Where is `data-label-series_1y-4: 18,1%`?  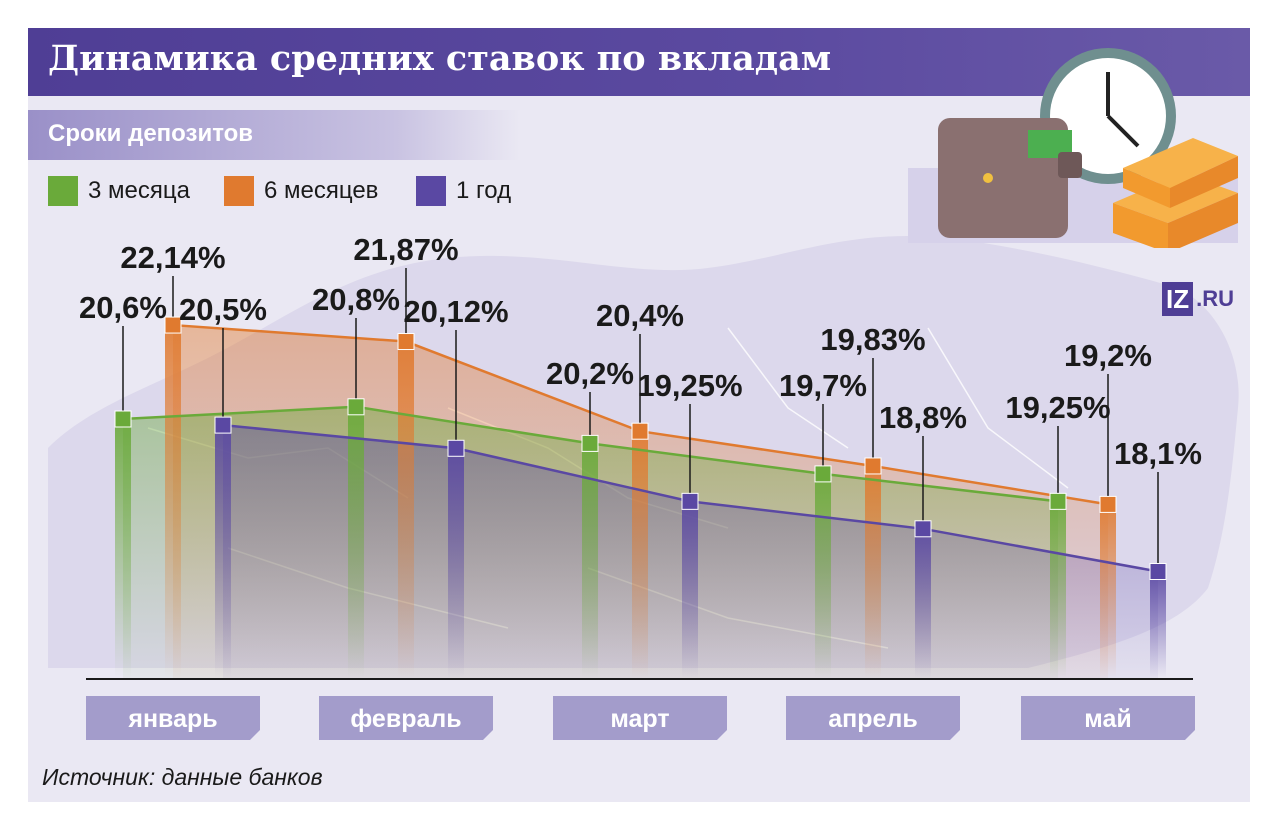 data-label-series_1y-4: 18,1% is located at coordinates (1158, 453).